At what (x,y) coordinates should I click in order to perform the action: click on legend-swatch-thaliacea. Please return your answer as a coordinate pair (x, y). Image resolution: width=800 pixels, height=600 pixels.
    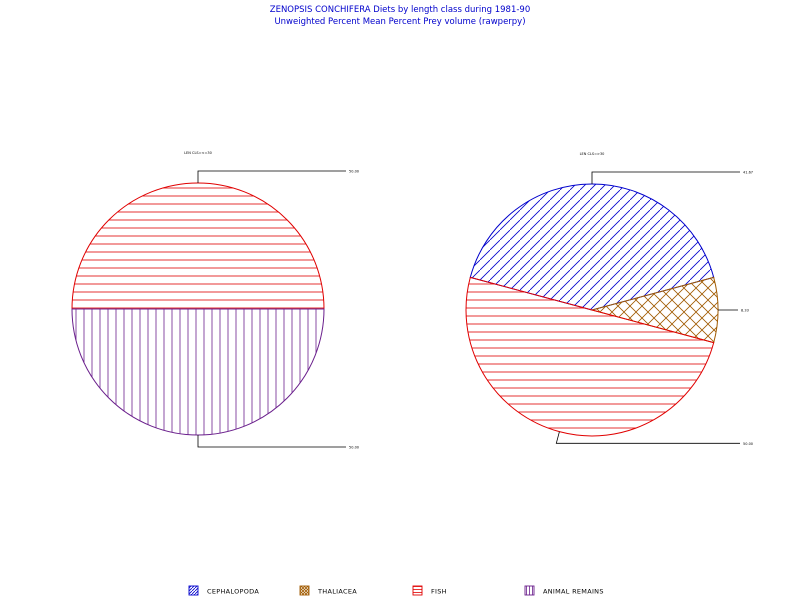
    Looking at the image, I should click on (304, 590).